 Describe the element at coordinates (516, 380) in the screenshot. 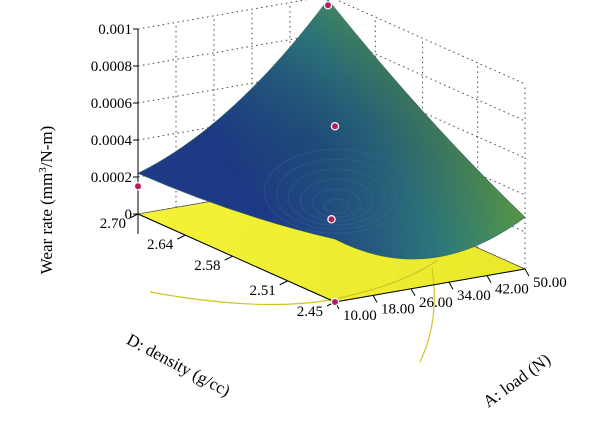

I see `x-axis-title: A: load (N)` at that location.